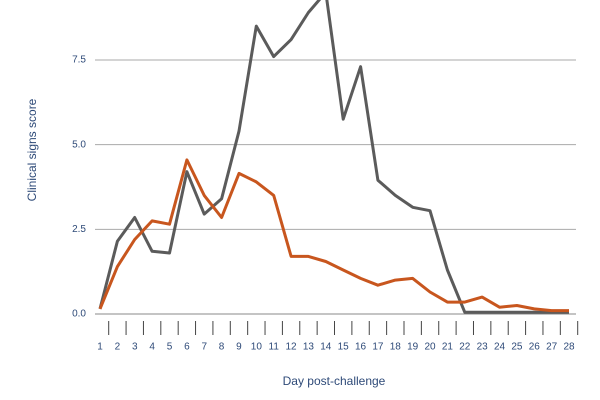 The image size is (600, 400). What do you see at coordinates (396, 347) in the screenshot?
I see `x-tick-label: 18` at bounding box center [396, 347].